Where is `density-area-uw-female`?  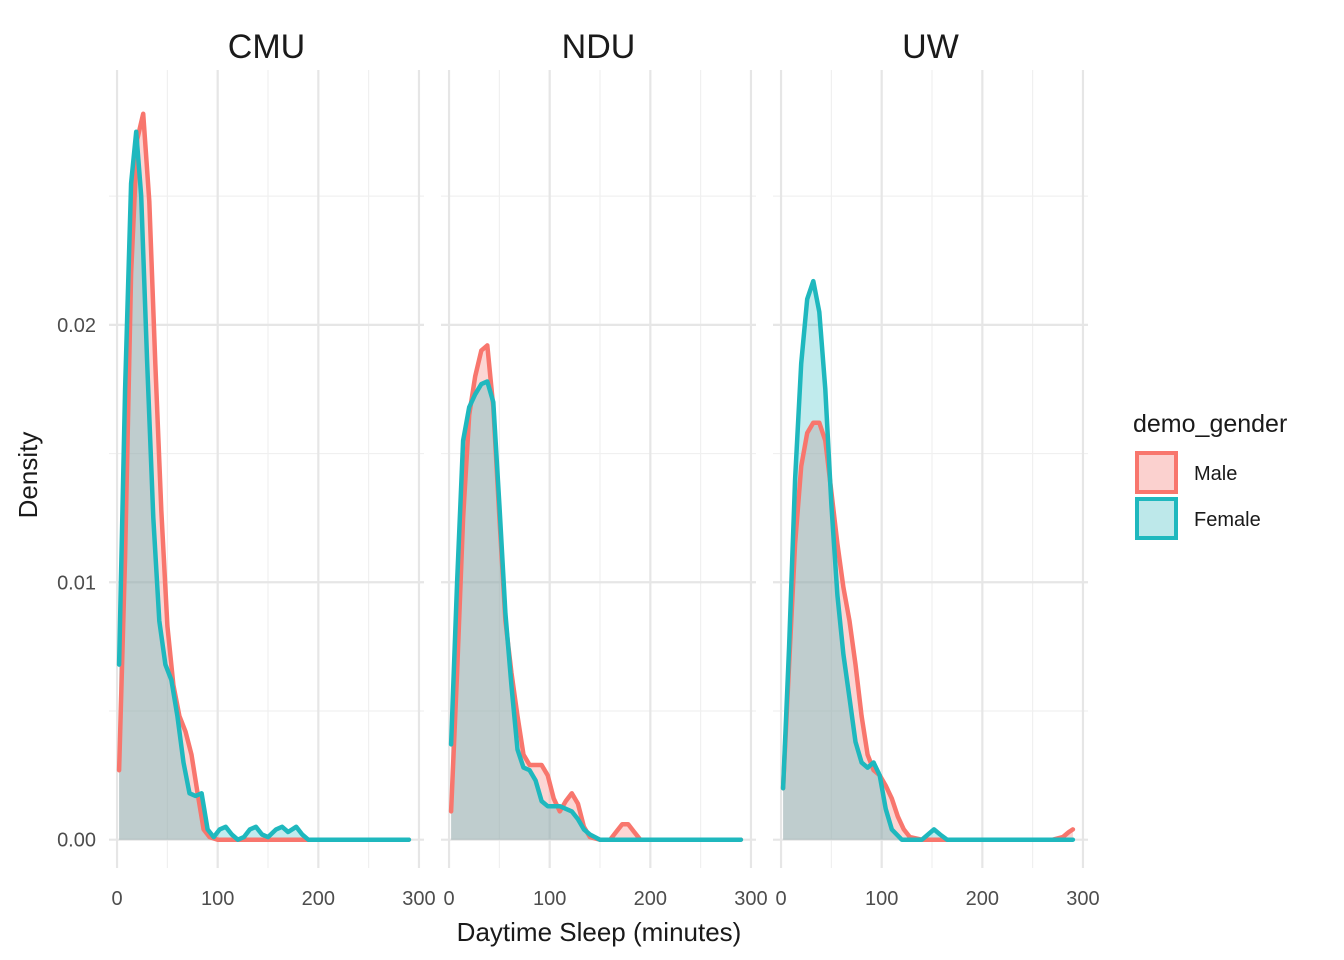 density-area-uw-female is located at coordinates (928, 560).